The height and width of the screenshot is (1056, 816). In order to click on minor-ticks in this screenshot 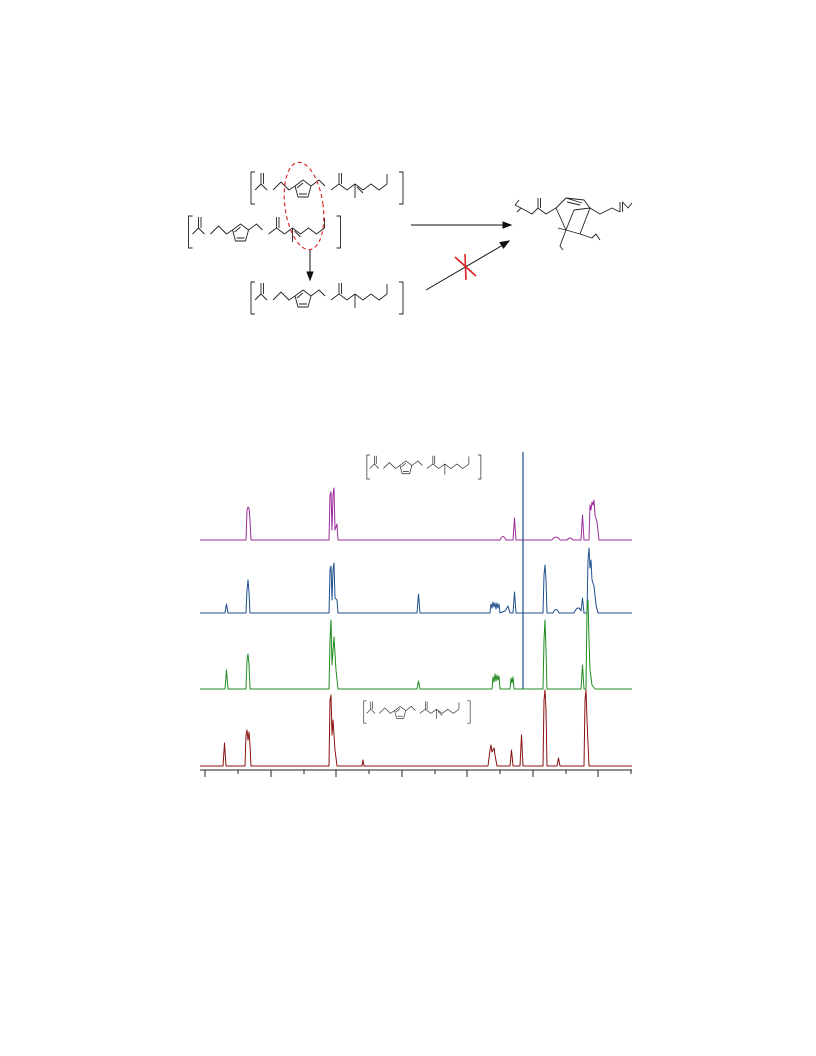, I will do `click(434, 772)`.